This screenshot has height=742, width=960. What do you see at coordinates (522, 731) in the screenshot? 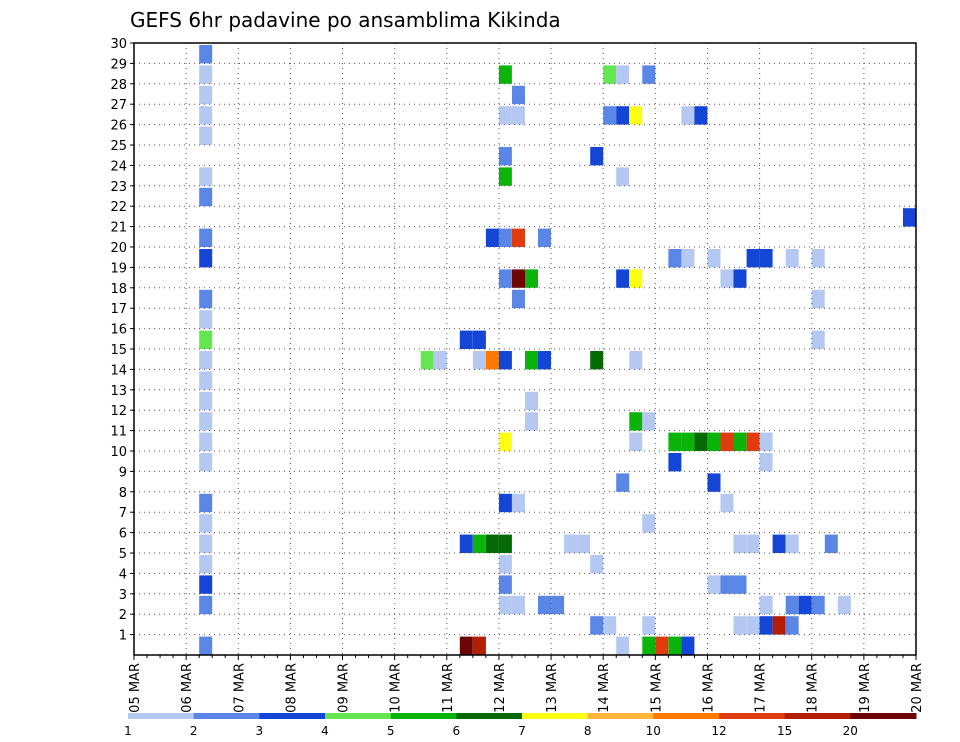
I see `colorbar-label: 7` at bounding box center [522, 731].